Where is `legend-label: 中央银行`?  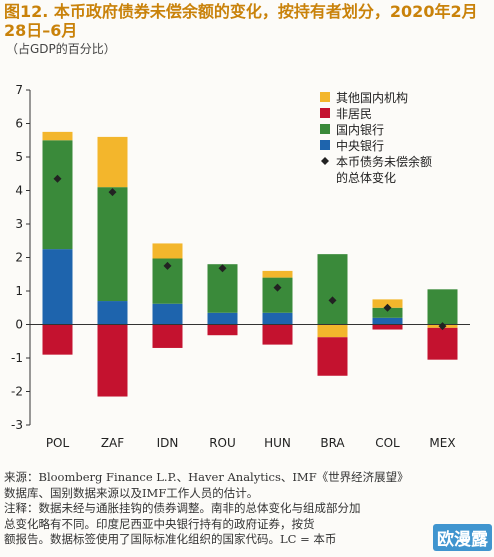 legend-label: 中央银行 is located at coordinates (360, 145).